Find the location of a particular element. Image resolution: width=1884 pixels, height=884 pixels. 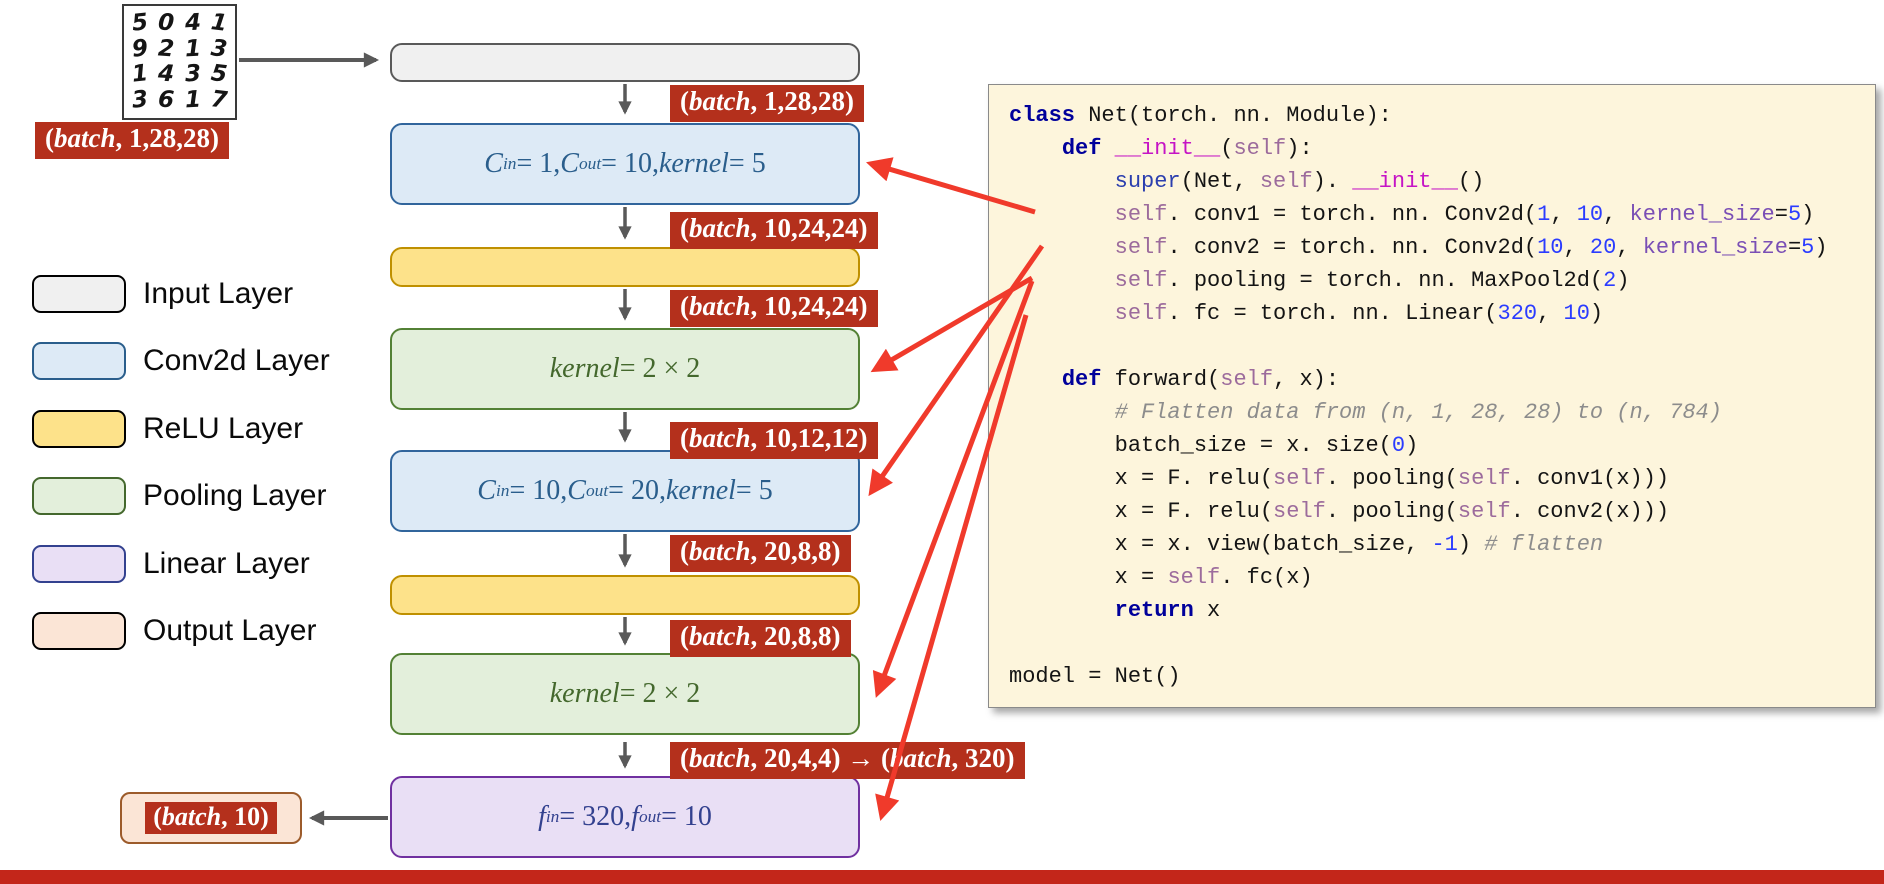

text-segment: f is located at coordinates (542, 816).